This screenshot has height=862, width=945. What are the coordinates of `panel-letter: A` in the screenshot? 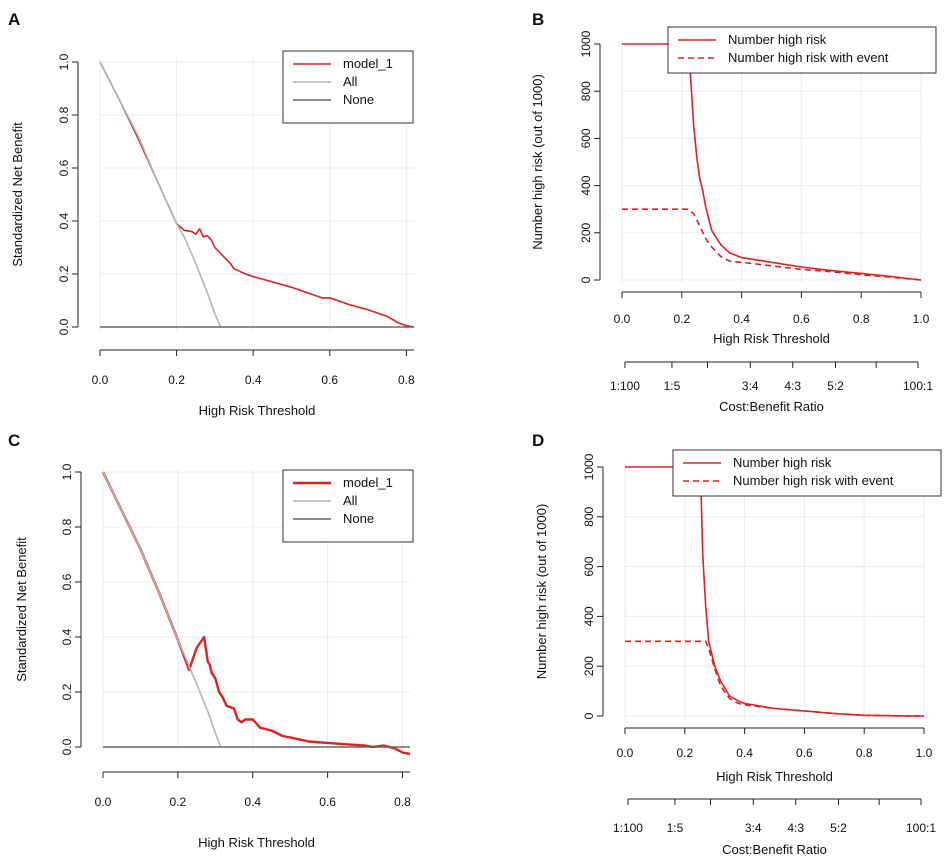 It's located at (14, 19).